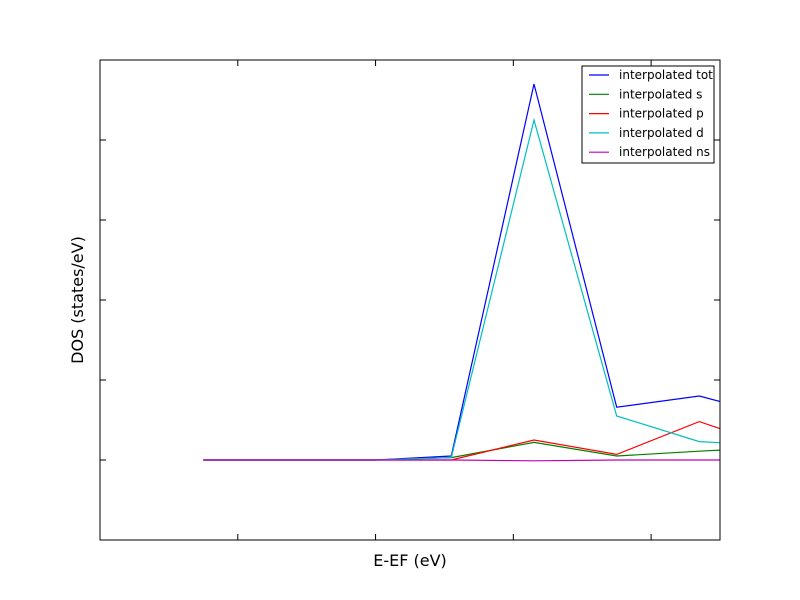  What do you see at coordinates (661, 133) in the screenshot?
I see `legend-label-interpolated-d: interpolated d` at bounding box center [661, 133].